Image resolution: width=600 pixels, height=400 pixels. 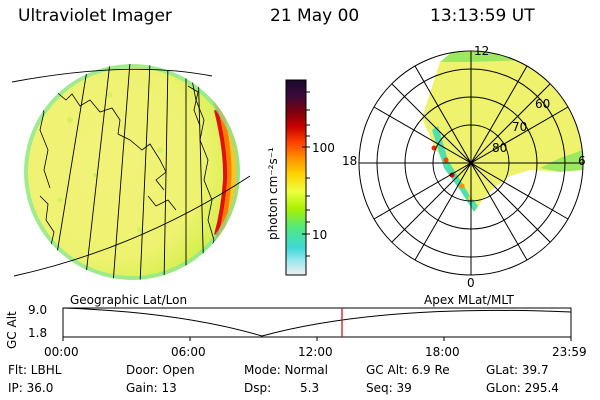 What do you see at coordinates (38, 333) in the screenshot?
I see `timeline-y-bottom: 1.8` at bounding box center [38, 333].